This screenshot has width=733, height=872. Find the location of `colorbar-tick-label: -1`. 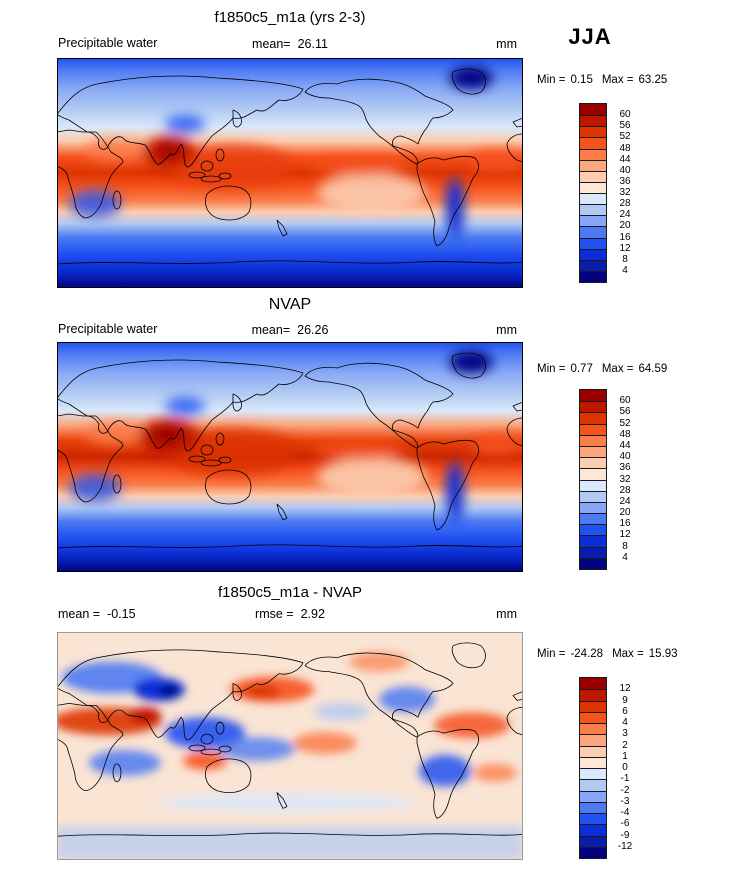

colorbar-tick-label: -1 is located at coordinates (625, 779).